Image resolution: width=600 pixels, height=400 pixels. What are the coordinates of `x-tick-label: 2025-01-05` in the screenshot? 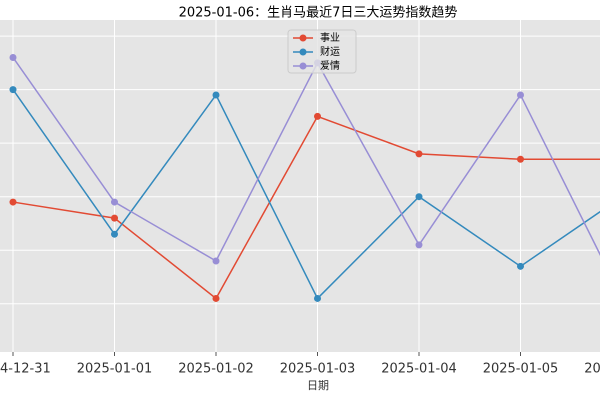 It's located at (521, 369).